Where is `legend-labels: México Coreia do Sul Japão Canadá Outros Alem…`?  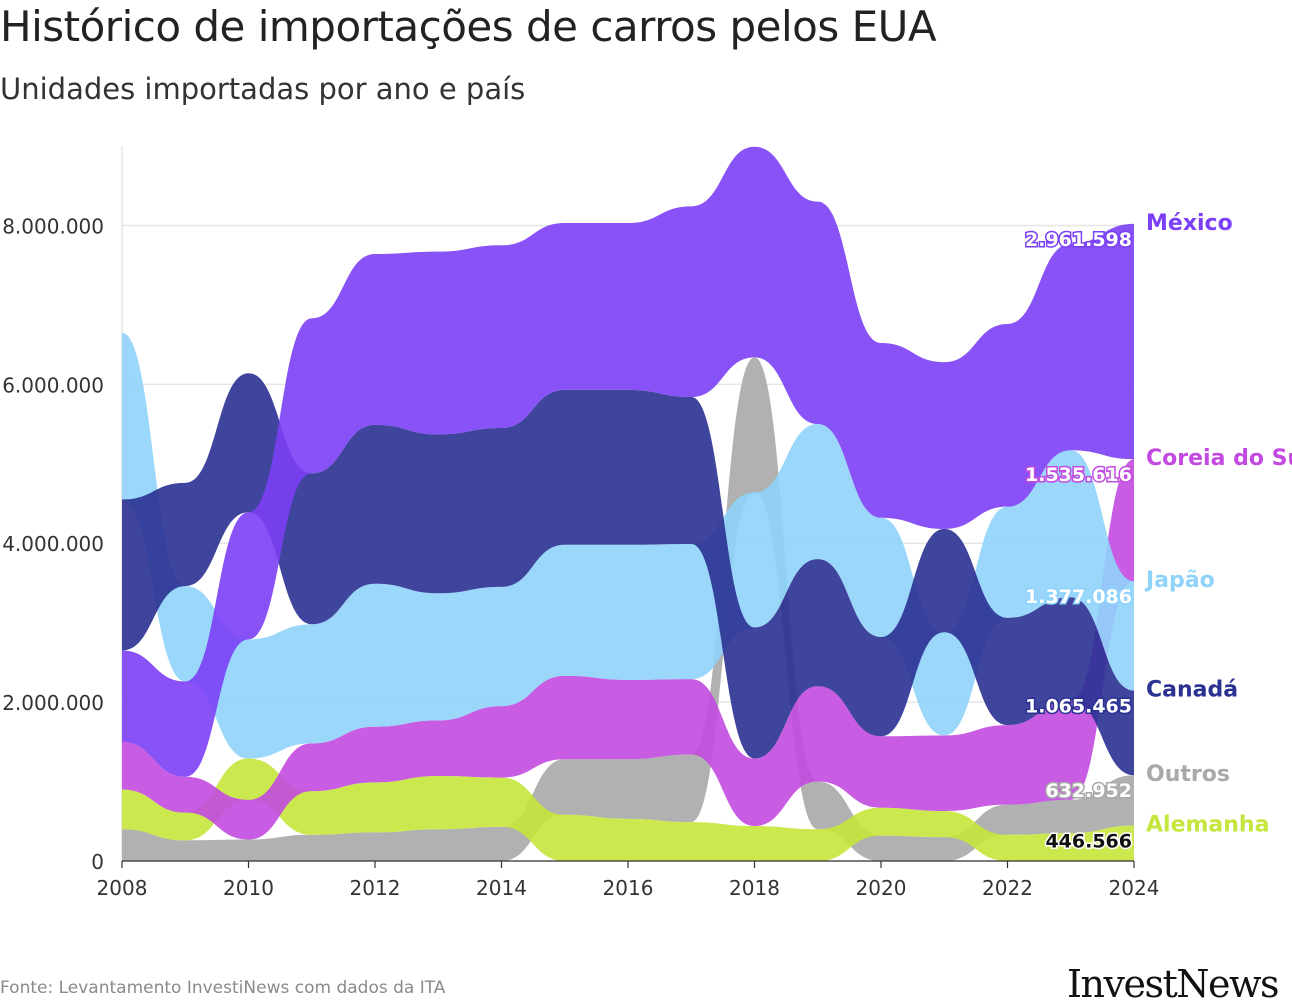
legend-labels: México Coreia do Sul Japão Canadá Outros Alem… is located at coordinates (1218, 524).